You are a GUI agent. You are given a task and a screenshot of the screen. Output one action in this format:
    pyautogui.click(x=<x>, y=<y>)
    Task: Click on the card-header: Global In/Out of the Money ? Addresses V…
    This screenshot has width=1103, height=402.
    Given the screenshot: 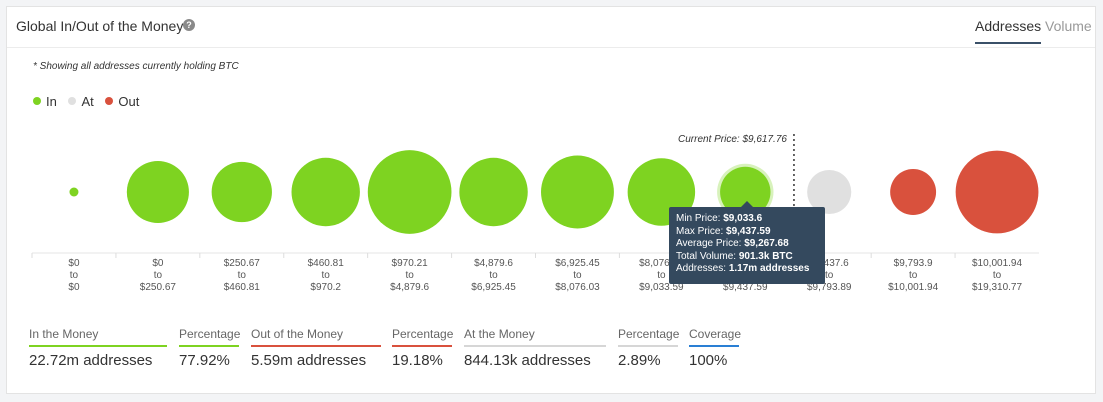 What is the action you would take?
    pyautogui.click(x=551, y=27)
    